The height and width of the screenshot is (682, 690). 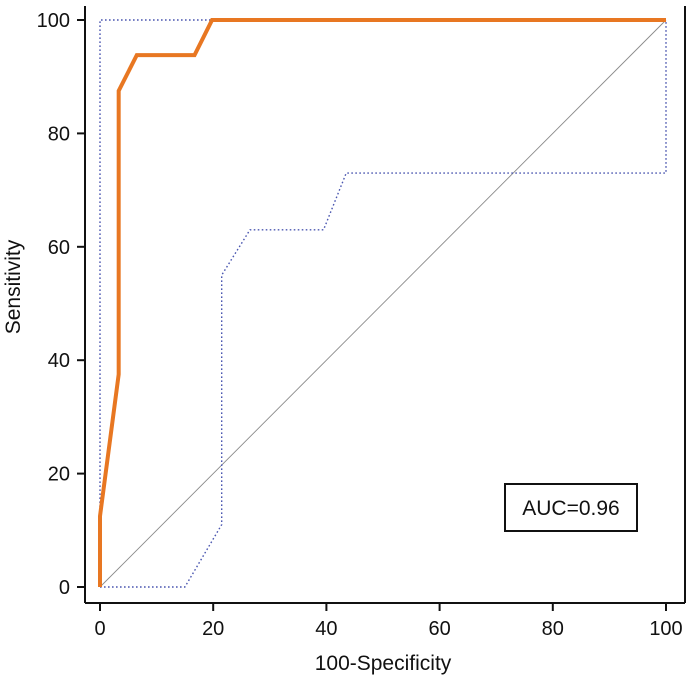 I want to click on x-tick-label: 60, so click(x=439, y=629).